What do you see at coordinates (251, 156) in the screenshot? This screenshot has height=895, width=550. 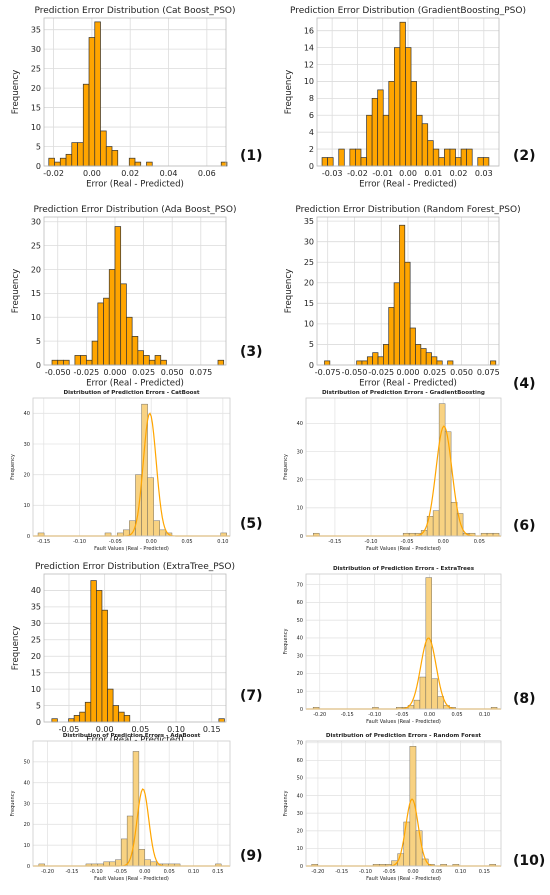 I see `panel-label: (1)` at bounding box center [251, 156].